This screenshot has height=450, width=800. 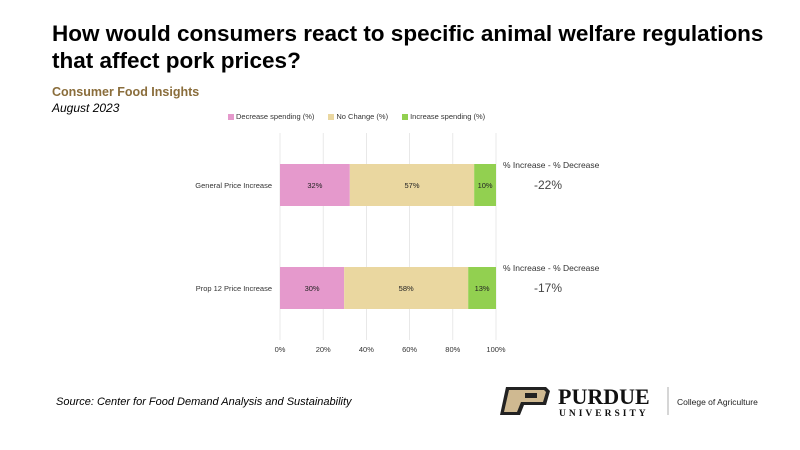 I want to click on data-label: 58%, so click(x=406, y=288).